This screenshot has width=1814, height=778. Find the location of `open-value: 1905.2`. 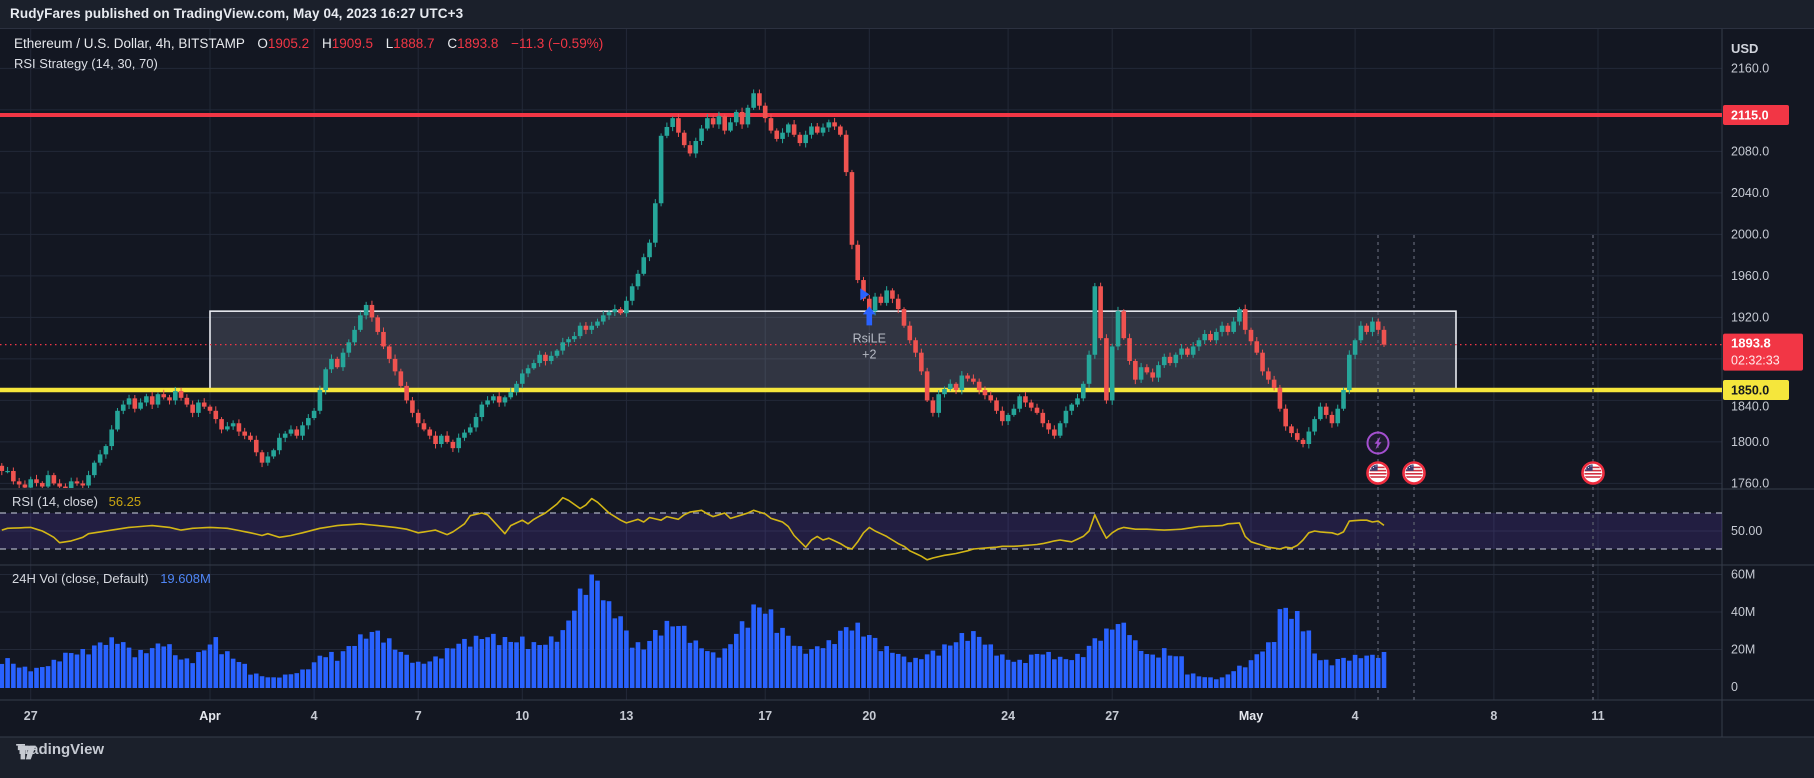

open-value: 1905.2 is located at coordinates (288, 43).